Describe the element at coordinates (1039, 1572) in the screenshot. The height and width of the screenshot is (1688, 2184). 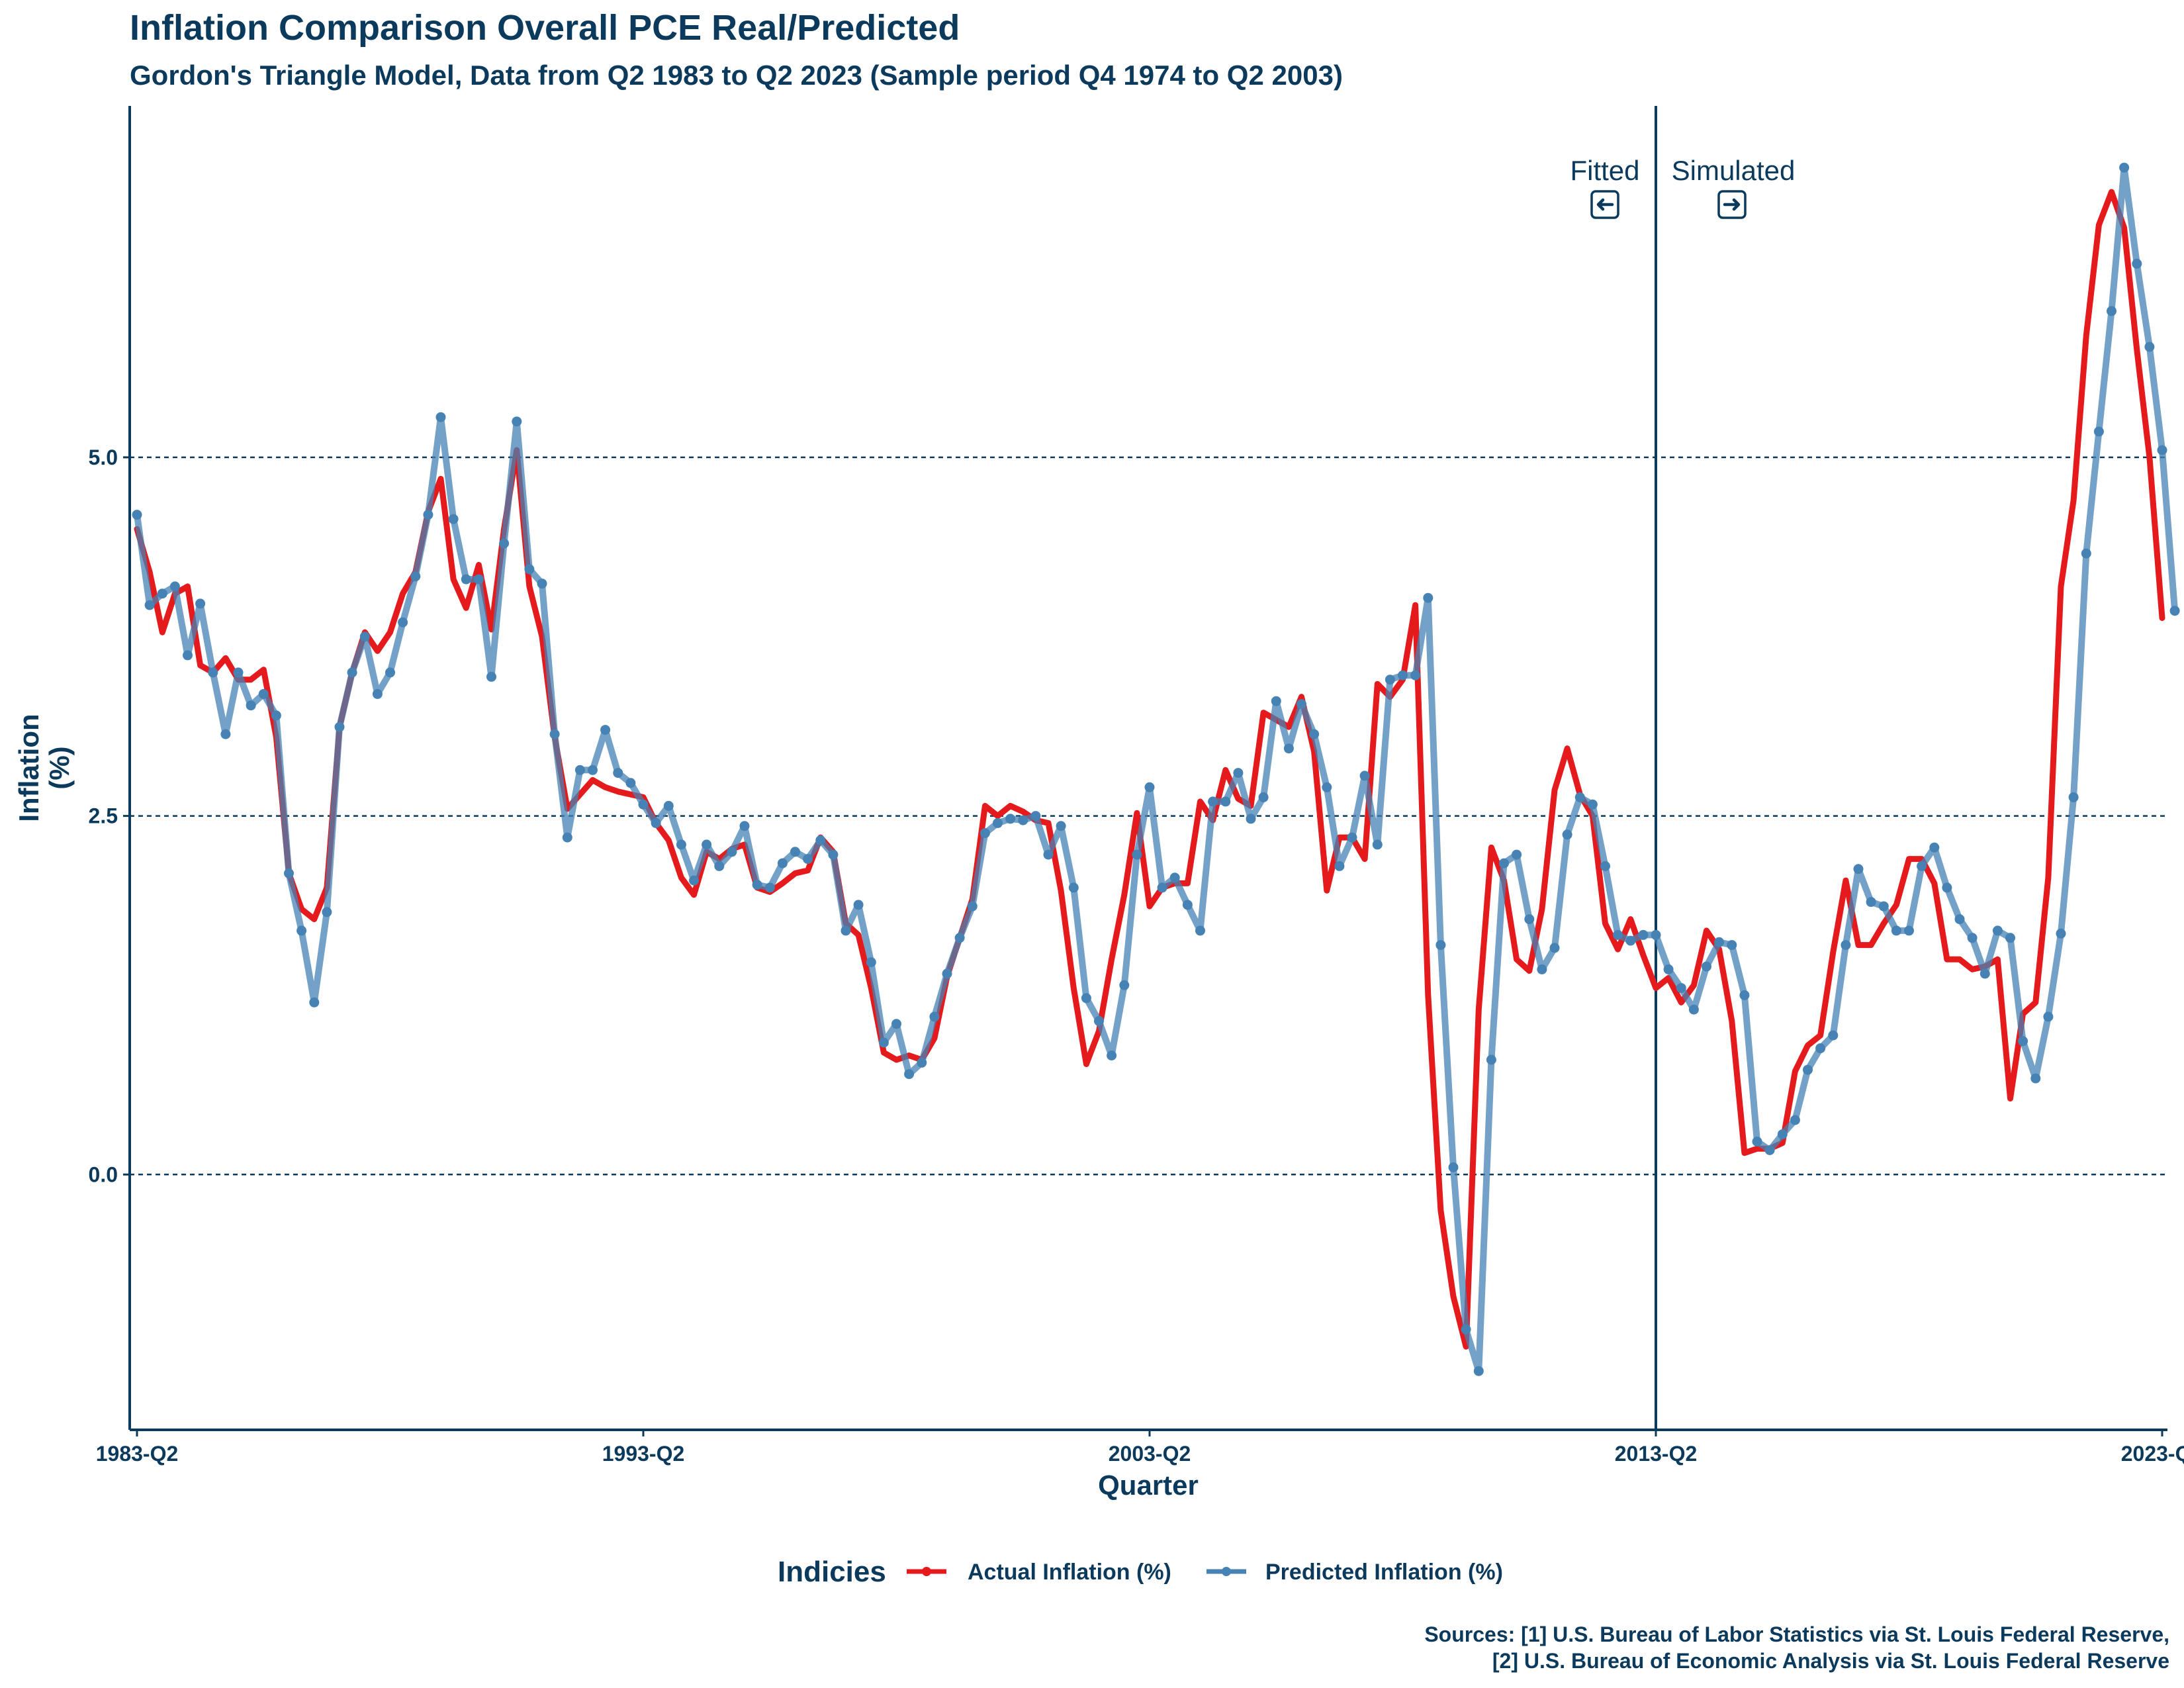
I see `legend-item-actual: Actual Inflation (%)` at that location.